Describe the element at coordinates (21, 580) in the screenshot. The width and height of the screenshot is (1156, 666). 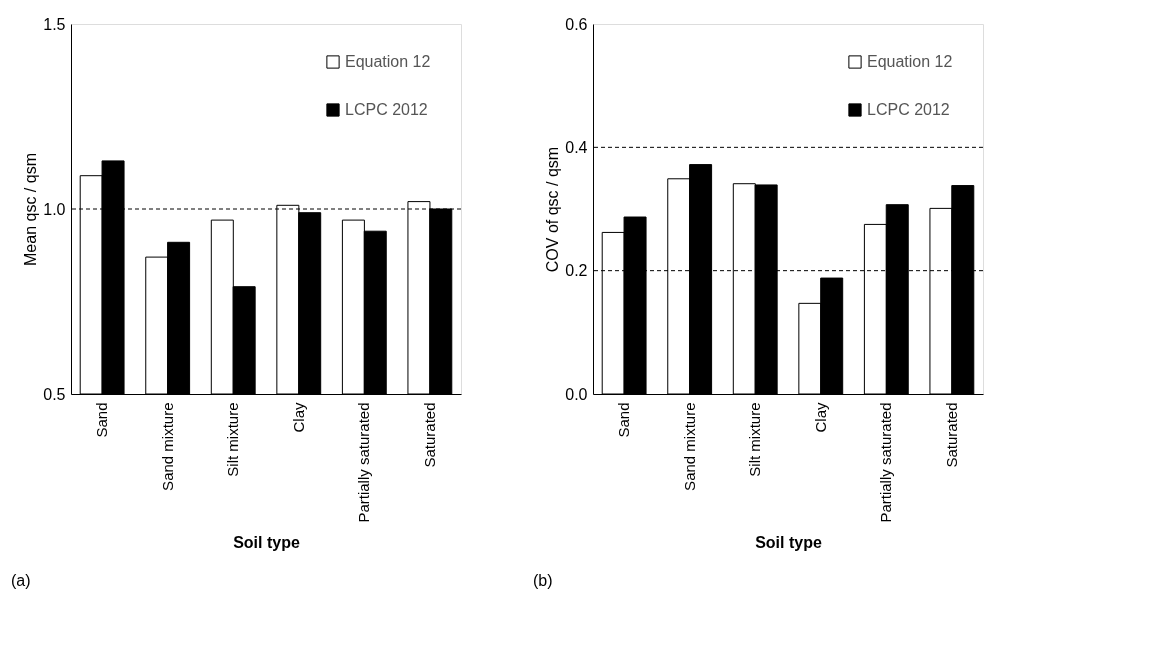
I see `text: (a)` at that location.